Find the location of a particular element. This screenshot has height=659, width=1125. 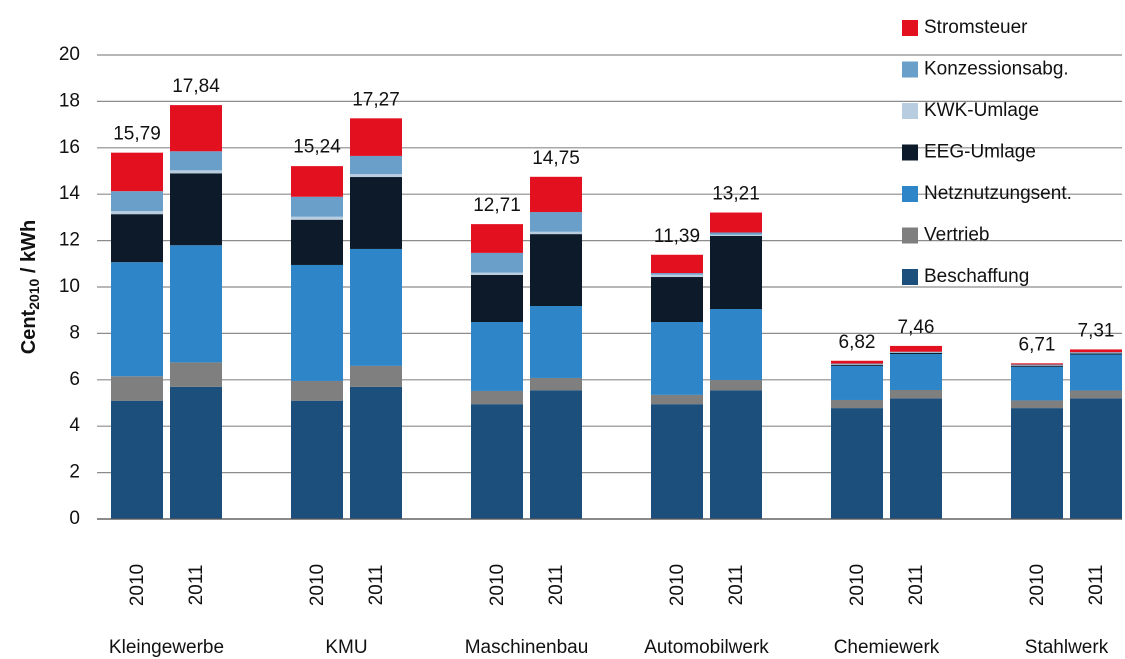

group-label: Maschinenbau is located at coordinates (527, 647).